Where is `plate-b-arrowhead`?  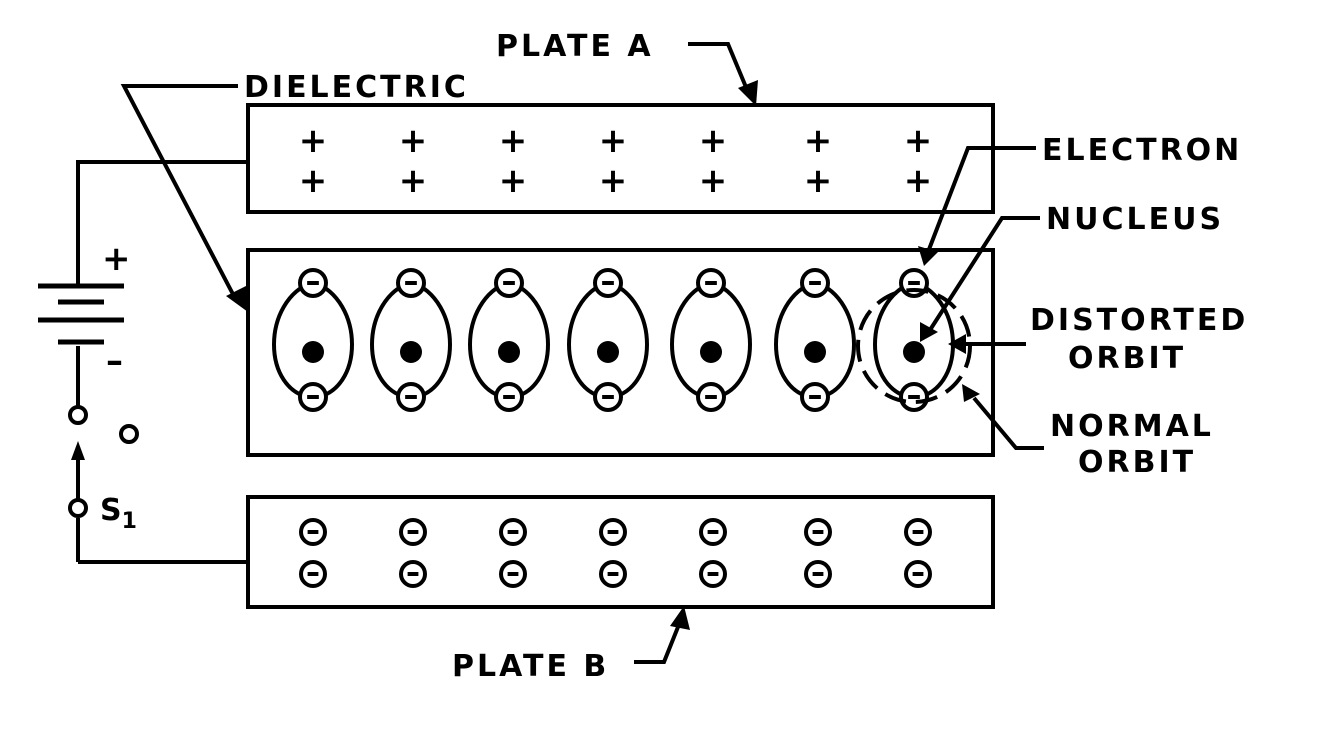
plate-b-arrowhead is located at coordinates (680, 618).